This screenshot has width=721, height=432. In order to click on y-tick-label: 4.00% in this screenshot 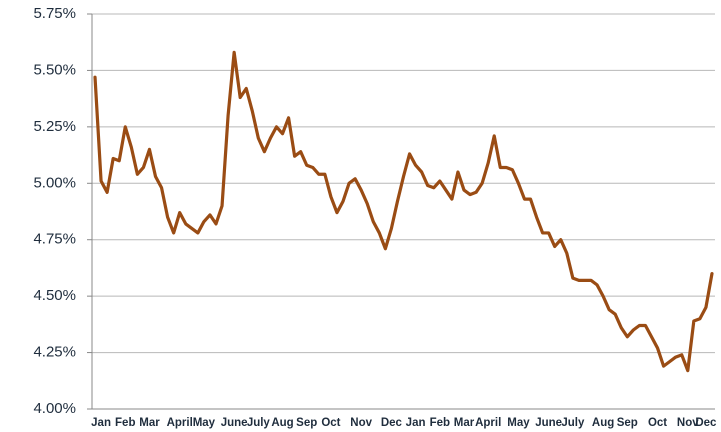, I will do `click(54, 408)`.